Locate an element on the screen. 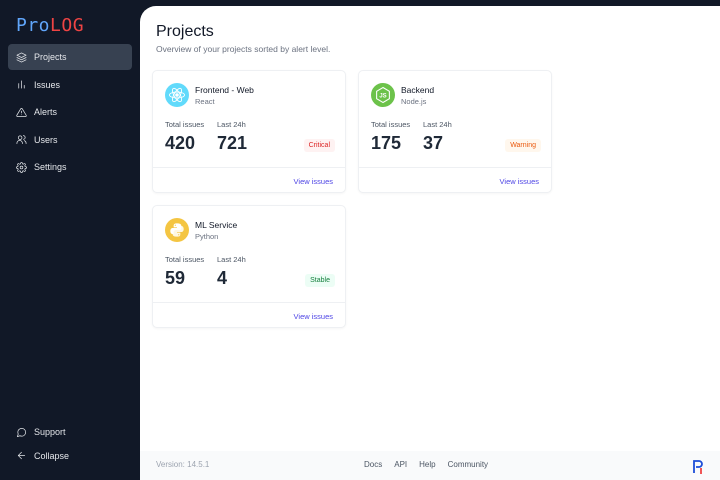 The height and width of the screenshot is (480, 720). logo-text-log: LOG is located at coordinates (67, 25).